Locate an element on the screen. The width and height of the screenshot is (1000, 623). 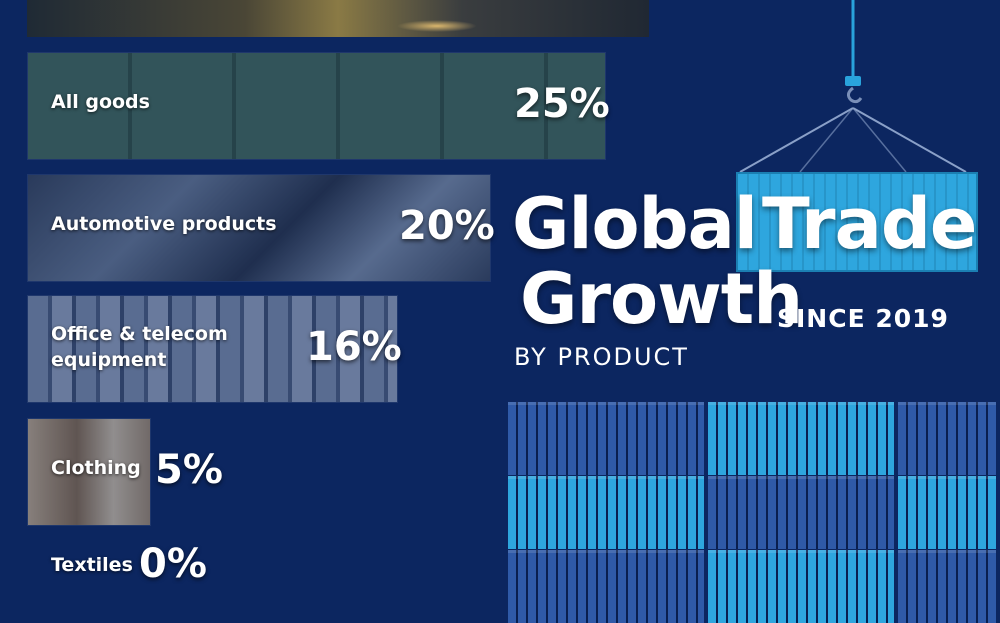
byline: BY PRODUCT is located at coordinates (601, 357).